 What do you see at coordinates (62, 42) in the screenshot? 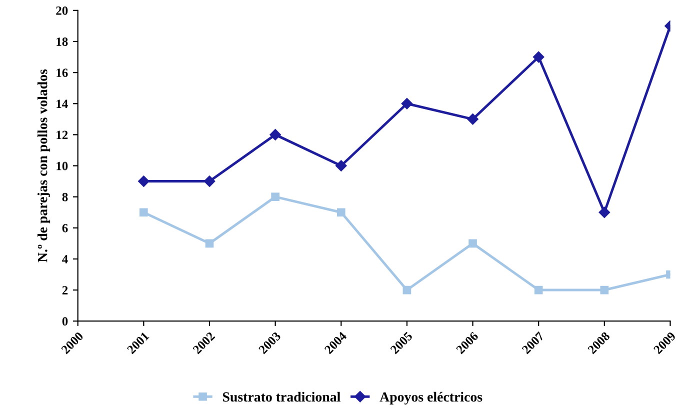
I see `y-tick-label: 18` at bounding box center [62, 42].